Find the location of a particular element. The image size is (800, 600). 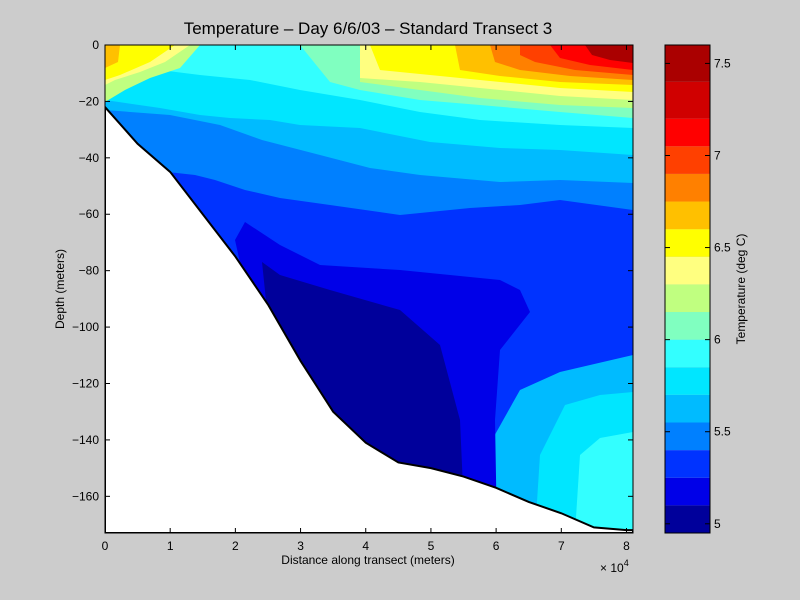

y-tick-label: 0 is located at coordinates (95, 45).